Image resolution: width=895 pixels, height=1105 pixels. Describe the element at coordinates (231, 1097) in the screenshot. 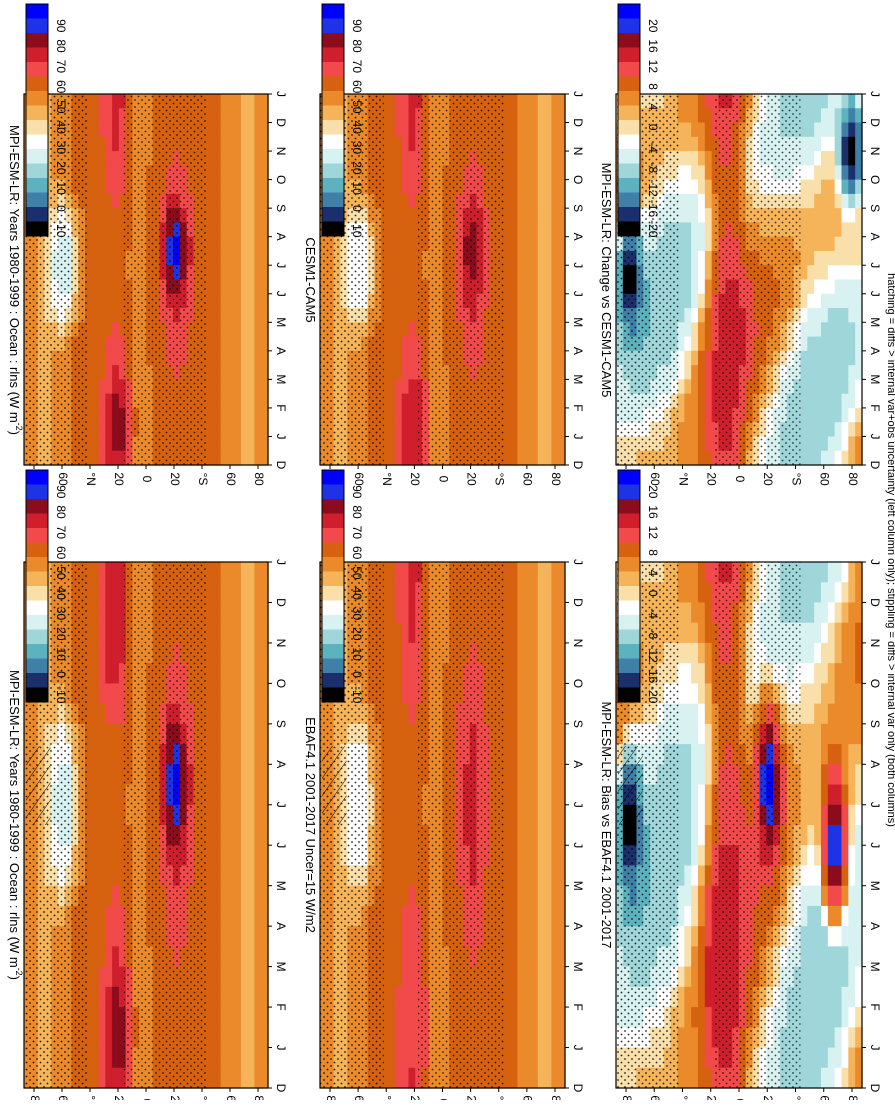

I see `lat-label: 60` at that location.